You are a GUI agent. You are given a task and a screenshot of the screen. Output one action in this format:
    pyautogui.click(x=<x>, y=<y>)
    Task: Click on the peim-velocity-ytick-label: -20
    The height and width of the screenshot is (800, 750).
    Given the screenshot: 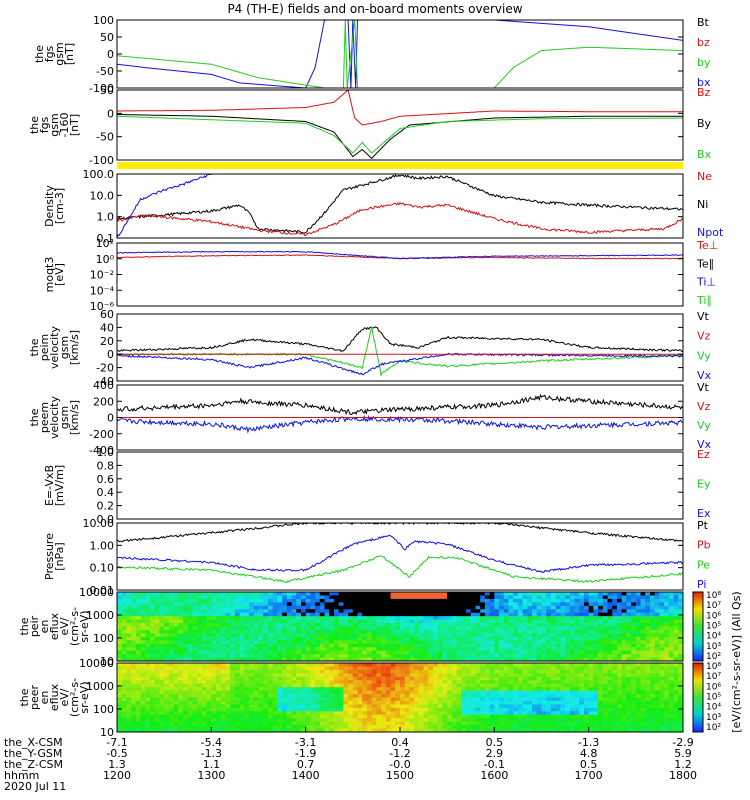 What is the action you would take?
    pyautogui.click(x=105, y=368)
    